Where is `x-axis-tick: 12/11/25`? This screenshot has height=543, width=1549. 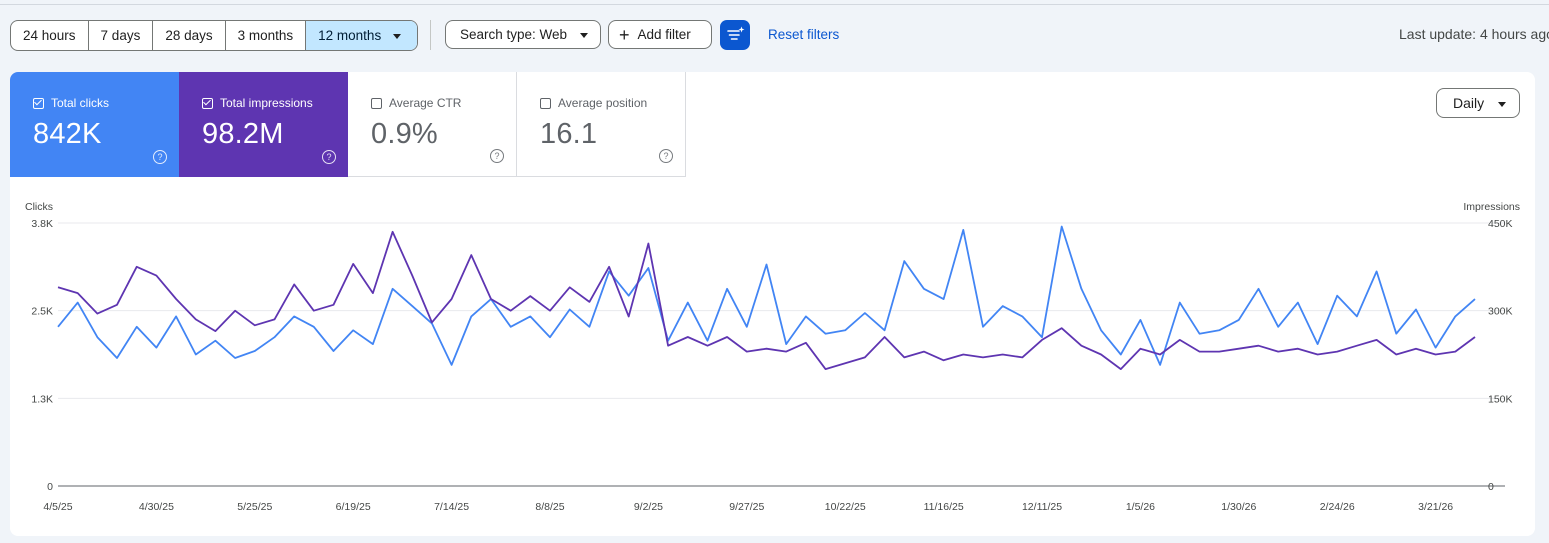 x-axis-tick: 12/11/25 is located at coordinates (1042, 507).